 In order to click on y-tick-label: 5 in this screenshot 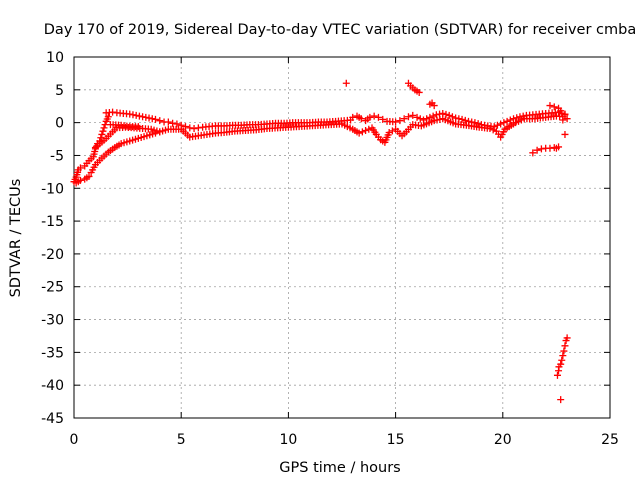, I will do `click(59, 91)`.